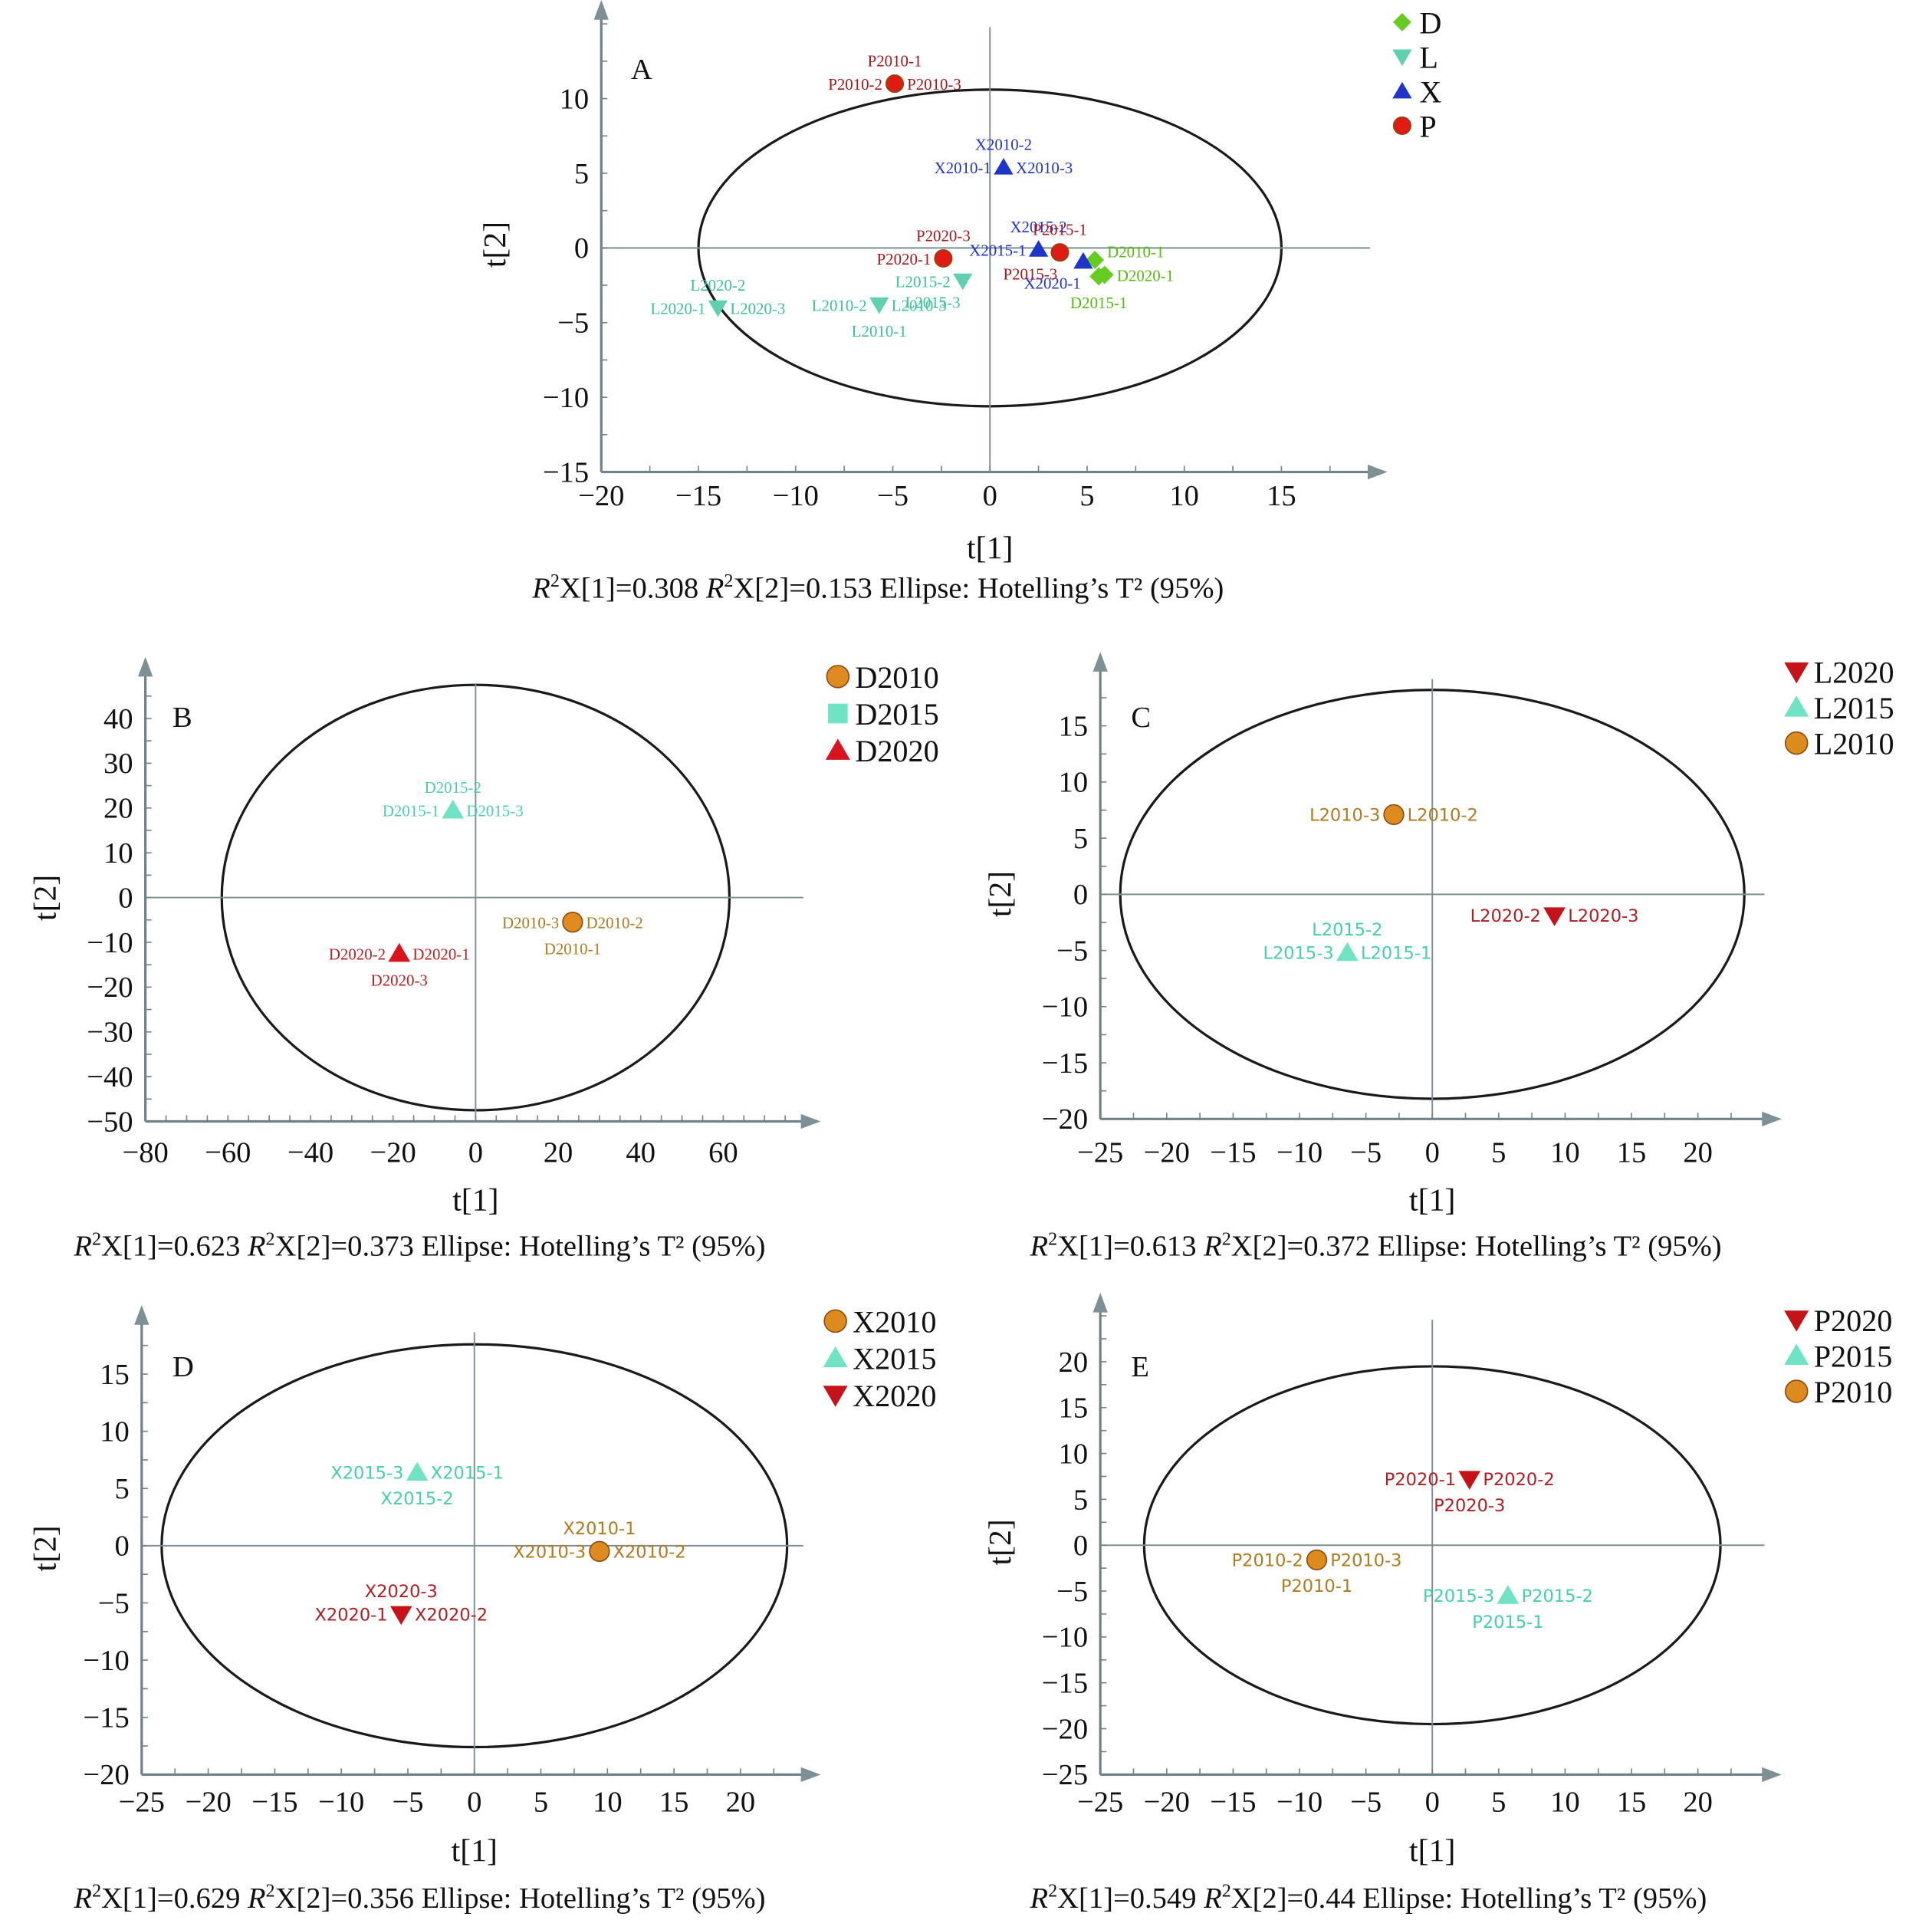  Describe the element at coordinates (835, 1321) in the screenshot. I see `legend-marker-x2010-icon` at that location.